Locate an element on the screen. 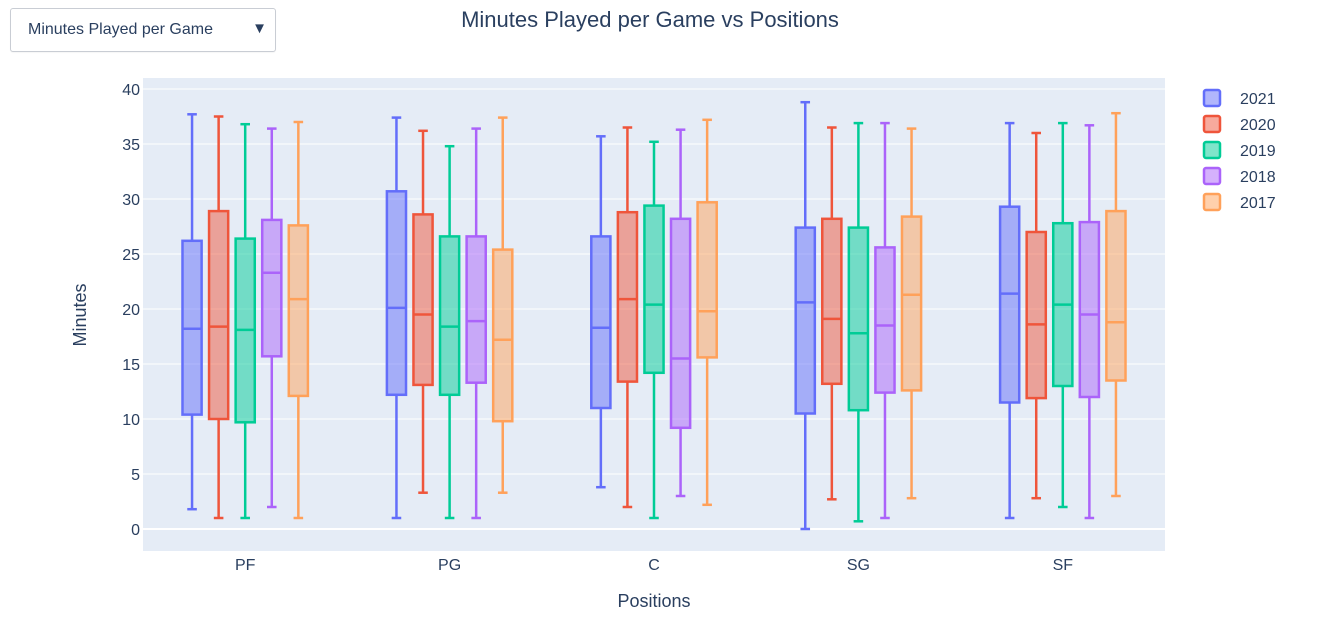  x-tick-label: C is located at coordinates (654, 565).